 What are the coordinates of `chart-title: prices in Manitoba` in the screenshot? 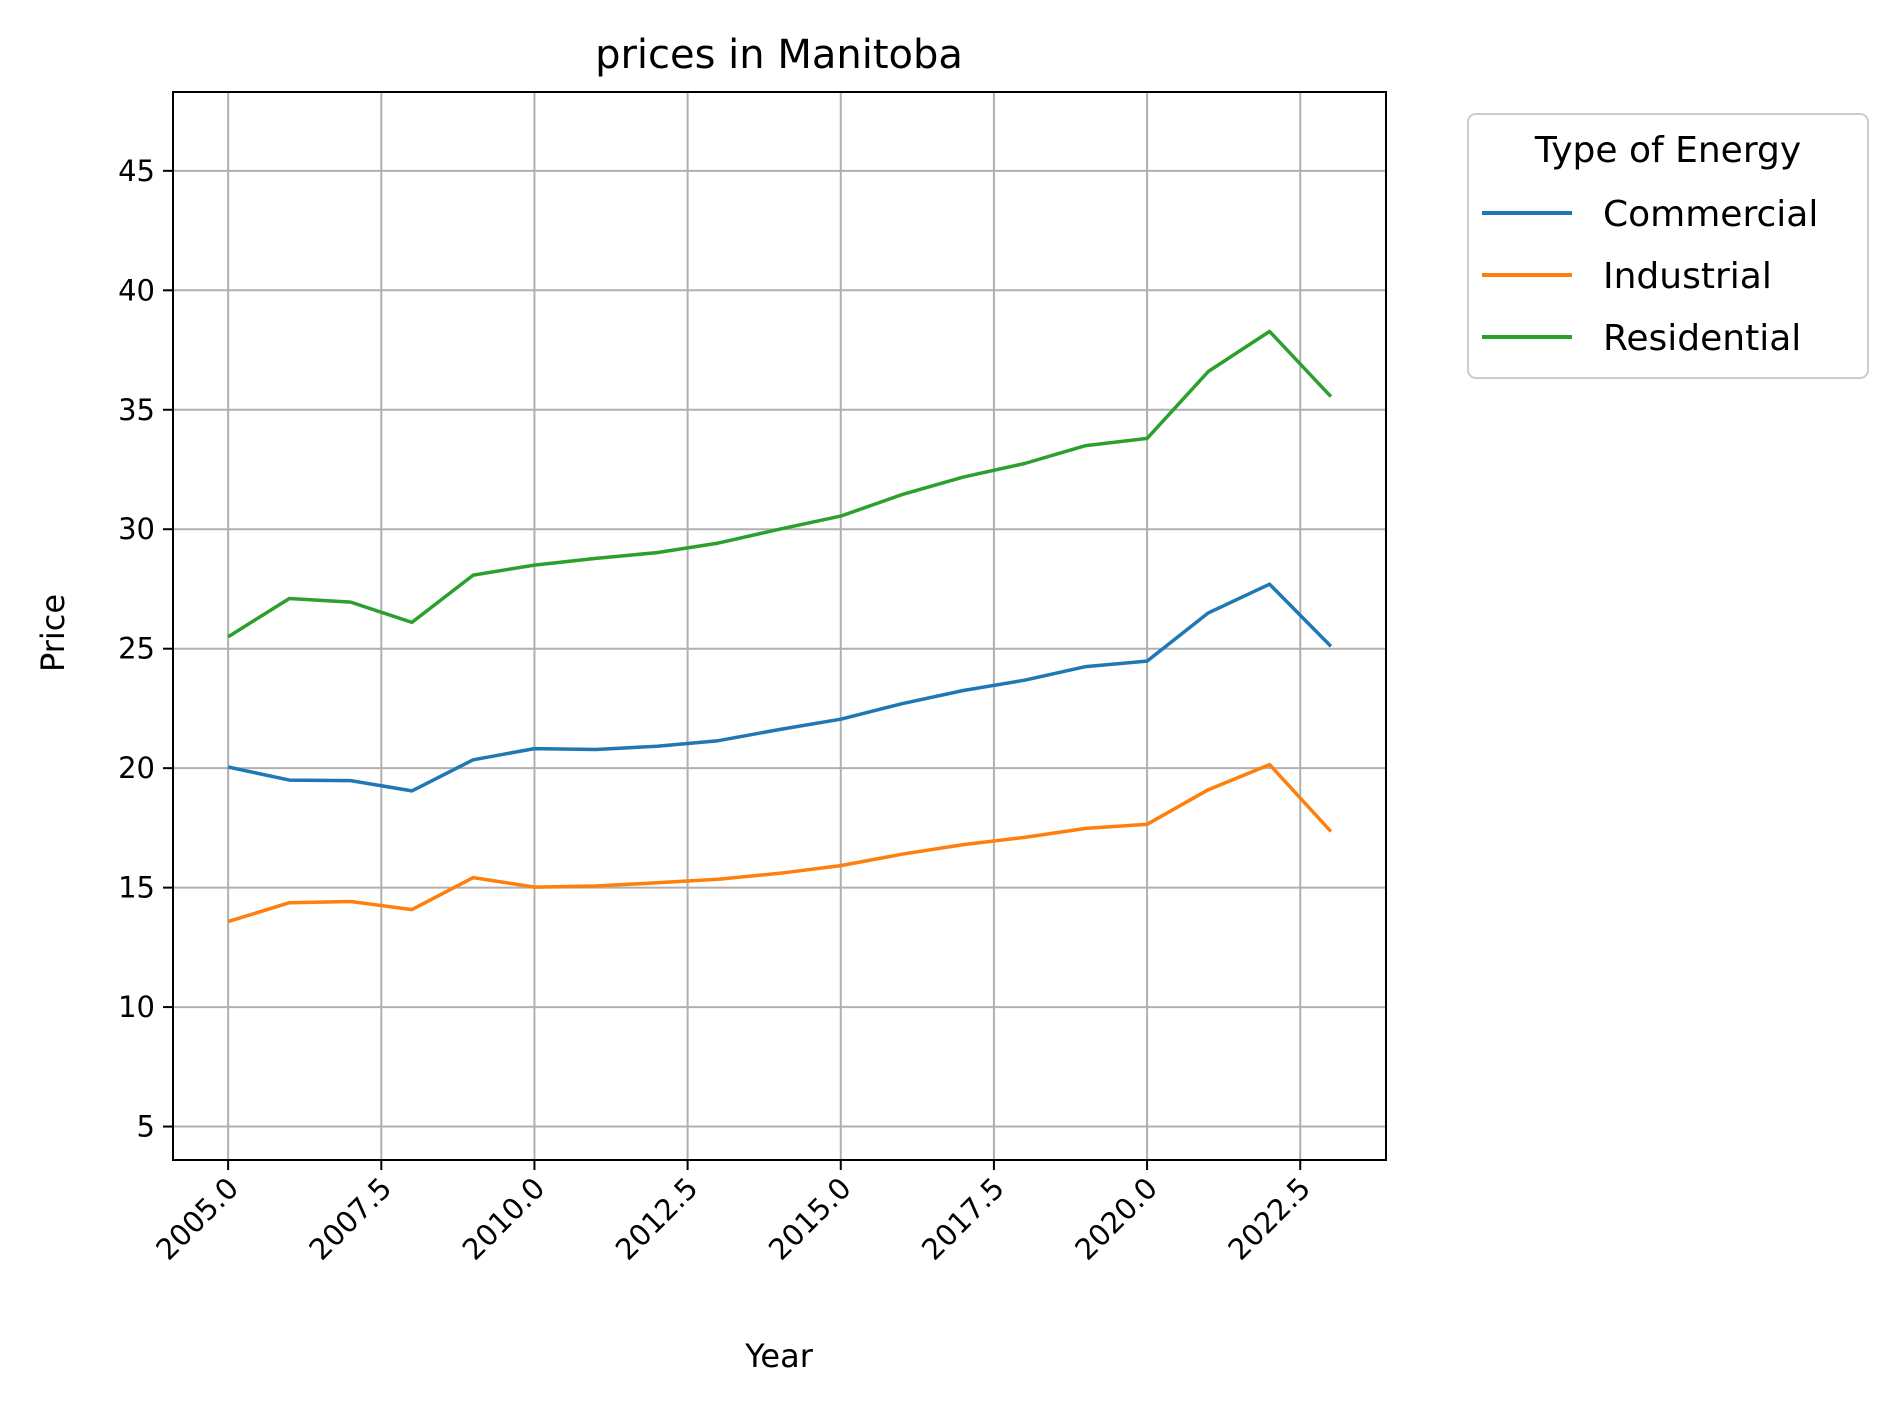 It's located at (779, 55).